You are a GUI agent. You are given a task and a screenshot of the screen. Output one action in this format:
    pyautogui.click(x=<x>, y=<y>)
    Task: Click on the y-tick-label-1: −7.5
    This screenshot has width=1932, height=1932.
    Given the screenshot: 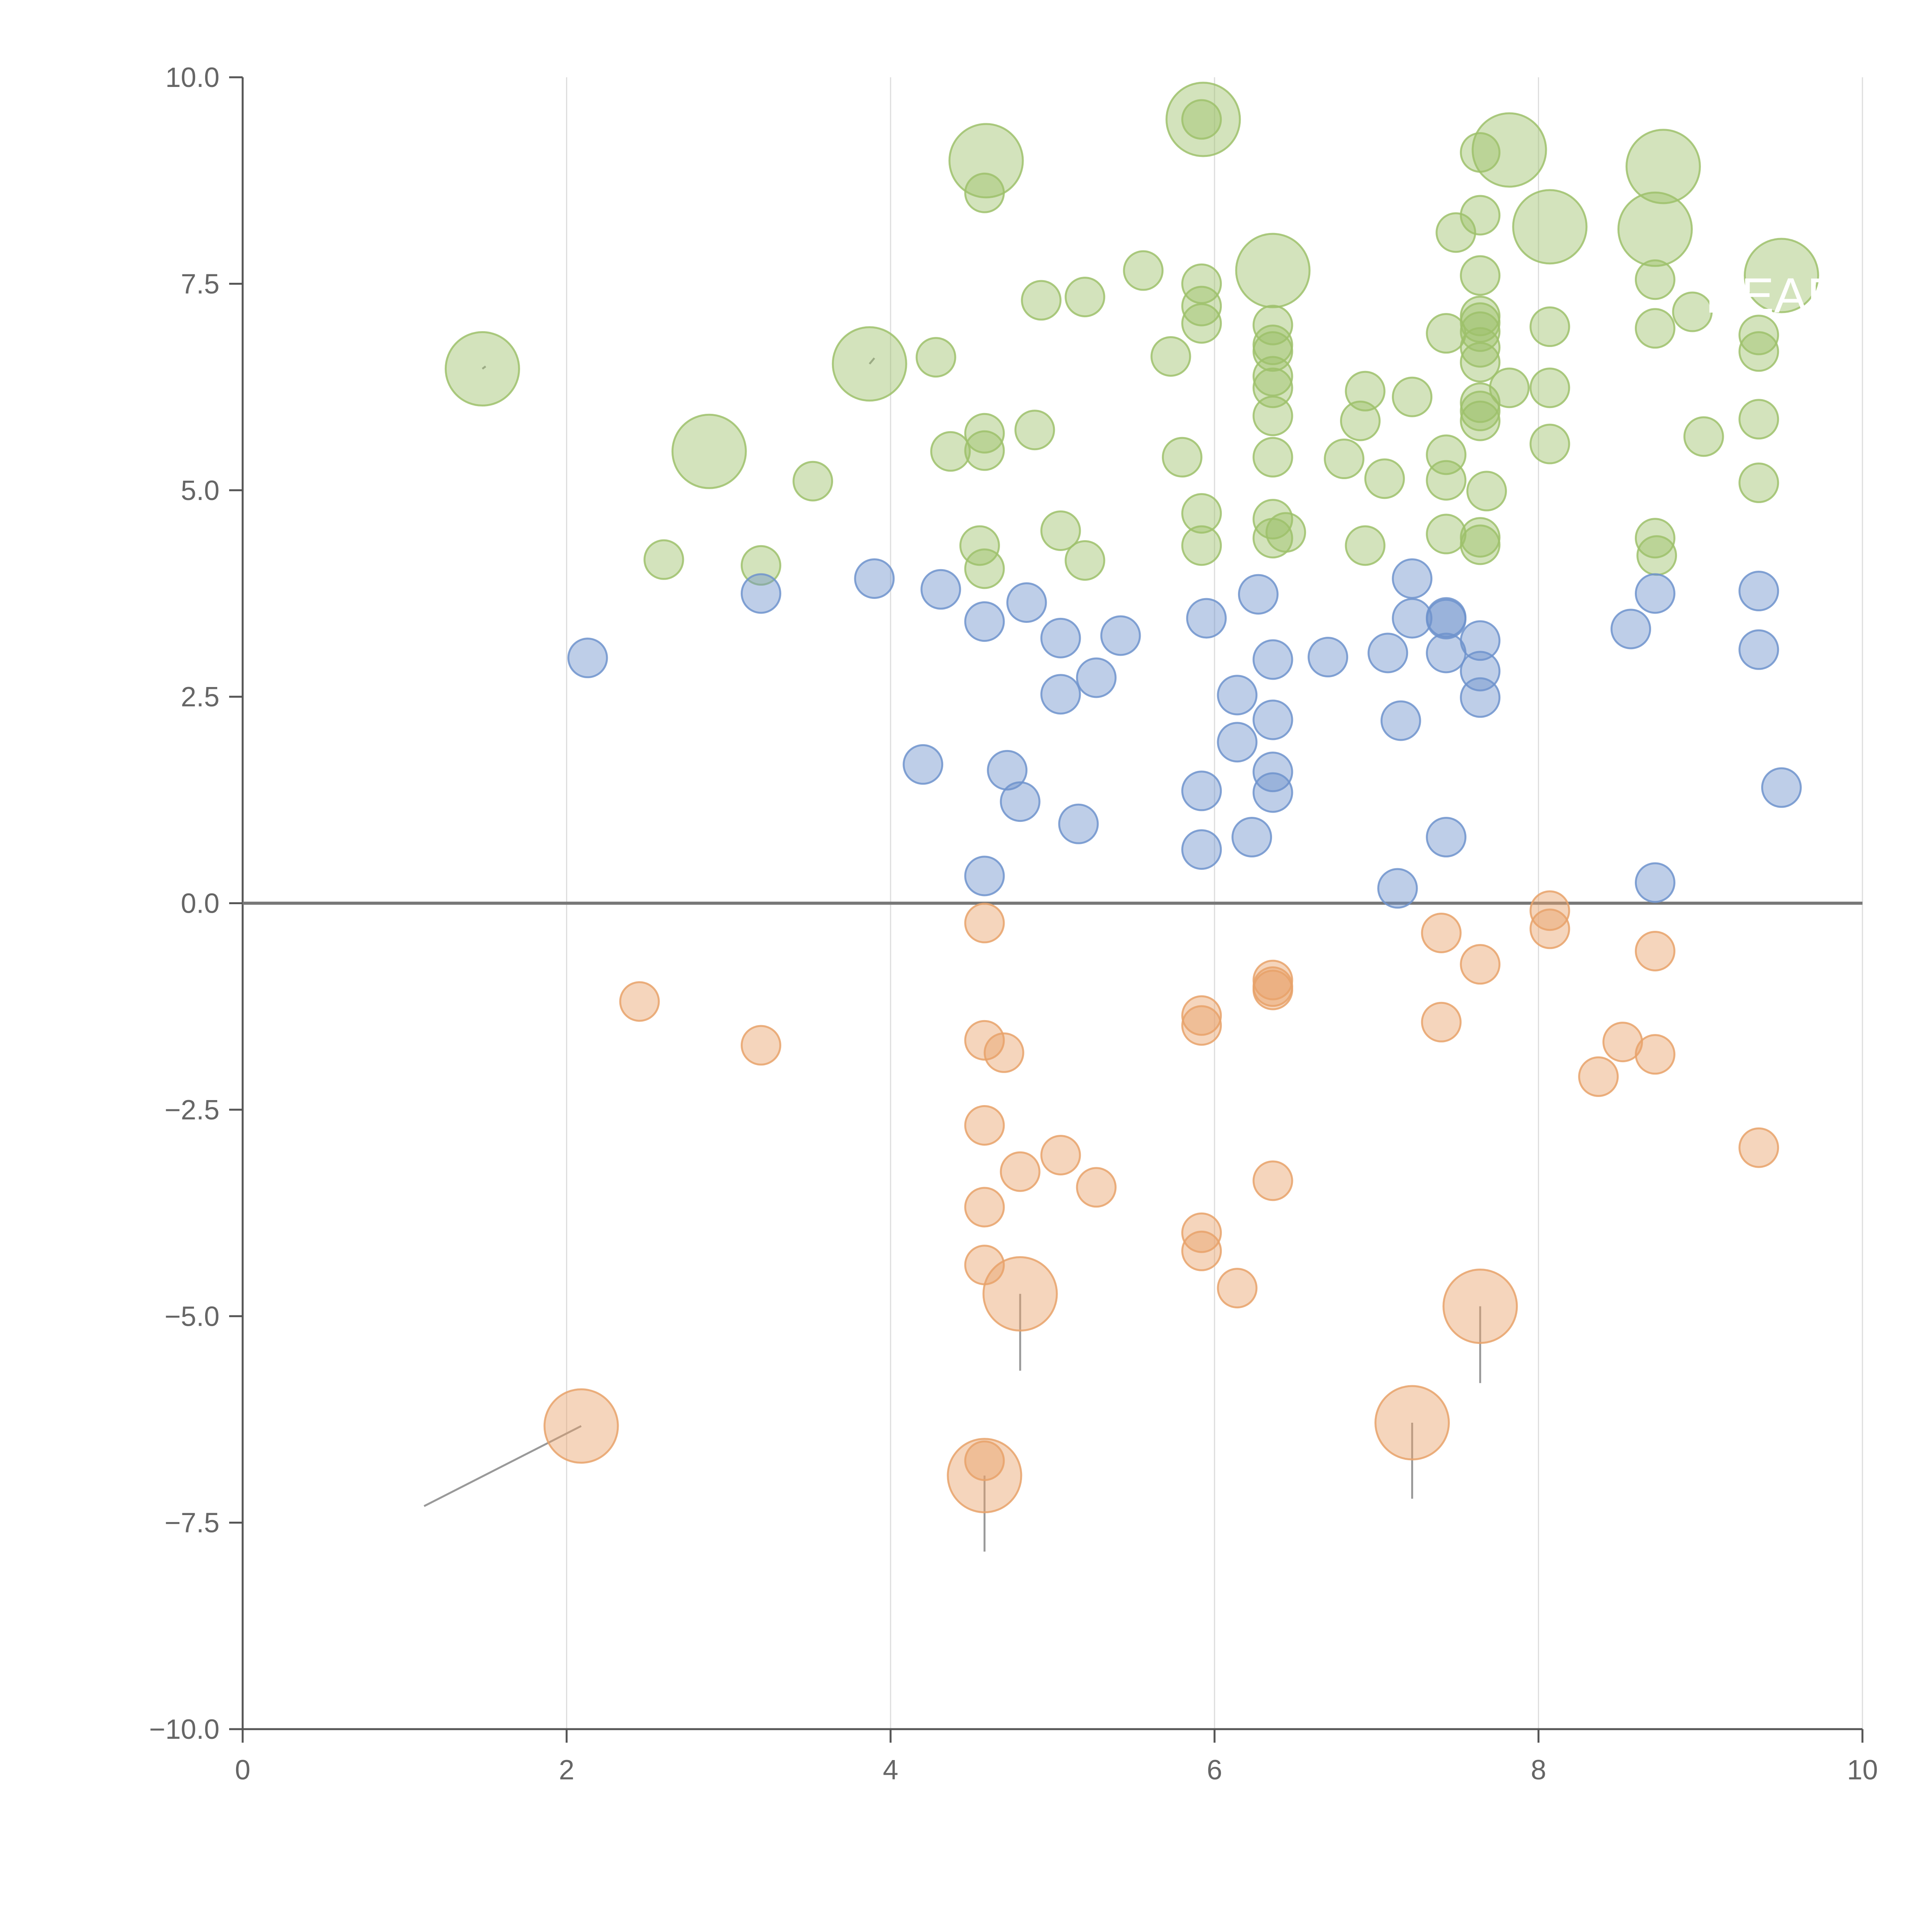 What is the action you would take?
    pyautogui.click(x=192, y=1524)
    